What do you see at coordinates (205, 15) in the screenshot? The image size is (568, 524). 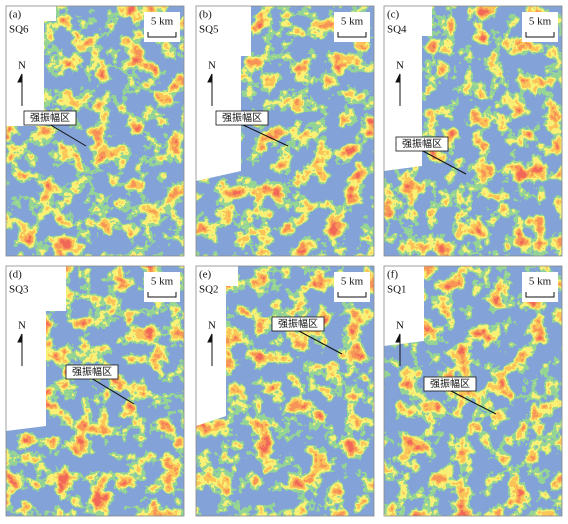 I see `panel-label: (b)` at bounding box center [205, 15].